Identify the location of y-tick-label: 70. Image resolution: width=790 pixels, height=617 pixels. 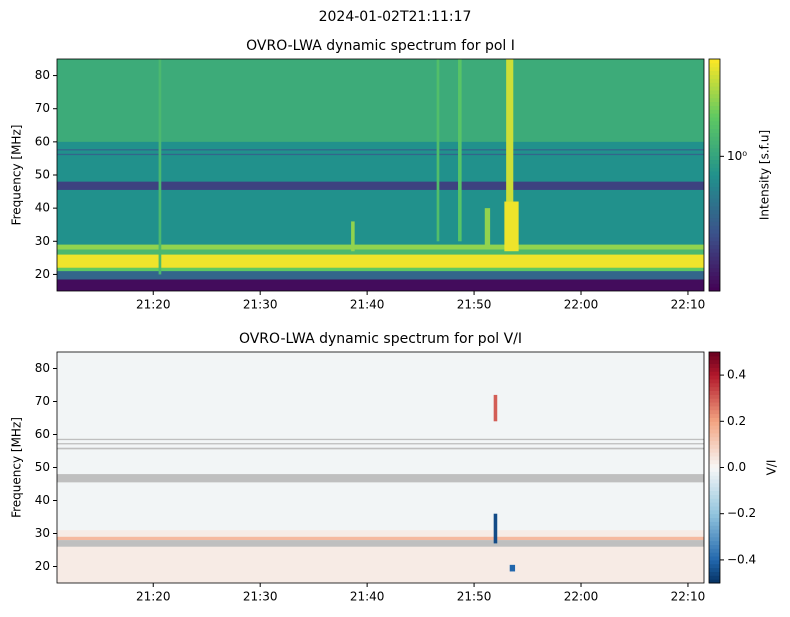
(42, 108).